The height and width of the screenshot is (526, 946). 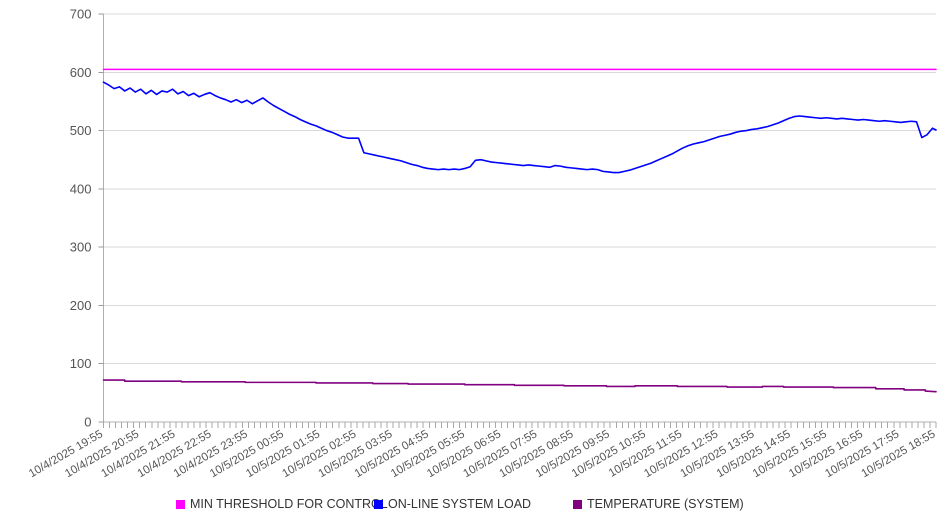 I want to click on y-tick-label: 300, so click(x=81, y=247).